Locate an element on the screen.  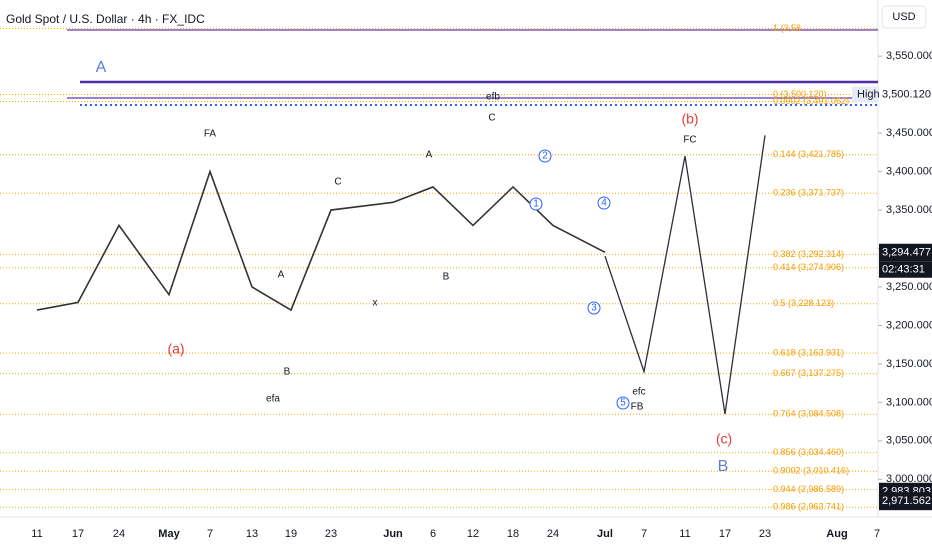
y-tick-label: 3,350.000 is located at coordinates (909, 210).